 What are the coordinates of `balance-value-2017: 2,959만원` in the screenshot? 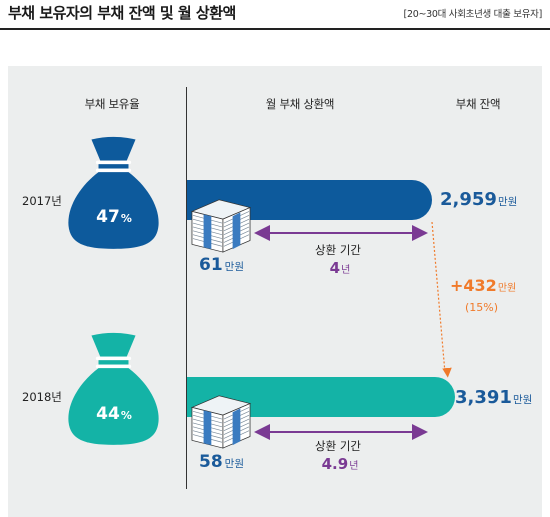 It's located at (479, 199).